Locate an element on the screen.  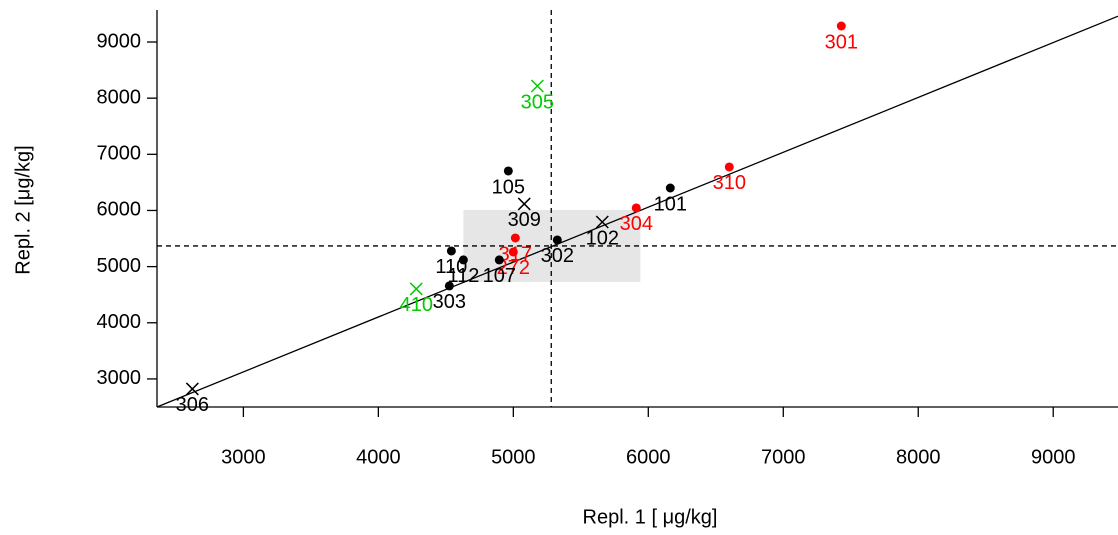
y-tick-label: 4000 is located at coordinates (119, 322).